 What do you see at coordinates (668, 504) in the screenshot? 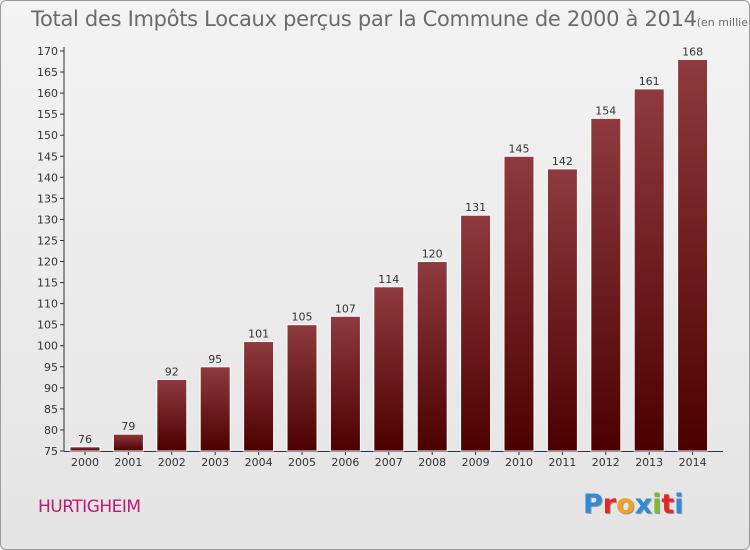
I see `logo-letter: t` at bounding box center [668, 504].